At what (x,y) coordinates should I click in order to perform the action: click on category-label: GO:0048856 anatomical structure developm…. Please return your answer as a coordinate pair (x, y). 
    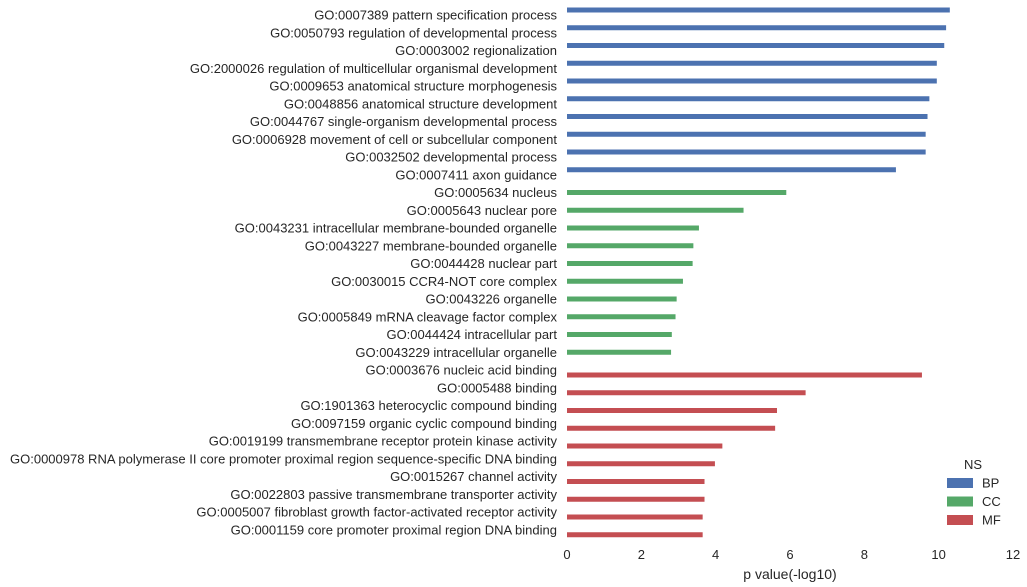
    Looking at the image, I should click on (421, 103).